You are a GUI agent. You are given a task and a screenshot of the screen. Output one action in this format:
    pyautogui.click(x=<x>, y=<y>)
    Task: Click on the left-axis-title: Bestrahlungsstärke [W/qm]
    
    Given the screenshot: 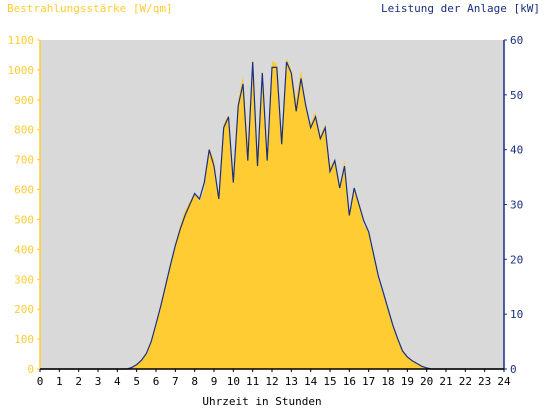 What is the action you would take?
    pyautogui.click(x=90, y=8)
    